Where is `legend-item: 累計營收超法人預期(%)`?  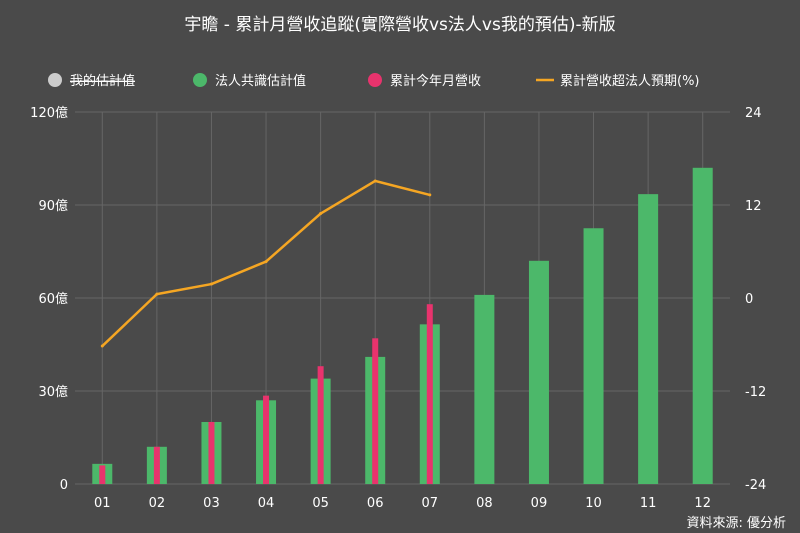
legend-item: 累計營收超法人預期(%) is located at coordinates (618, 81).